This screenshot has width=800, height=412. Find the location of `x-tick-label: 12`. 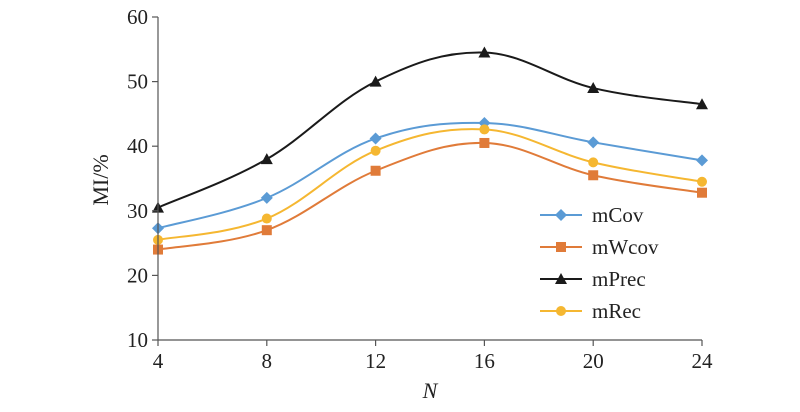

x-tick-label: 12 is located at coordinates (375, 361).